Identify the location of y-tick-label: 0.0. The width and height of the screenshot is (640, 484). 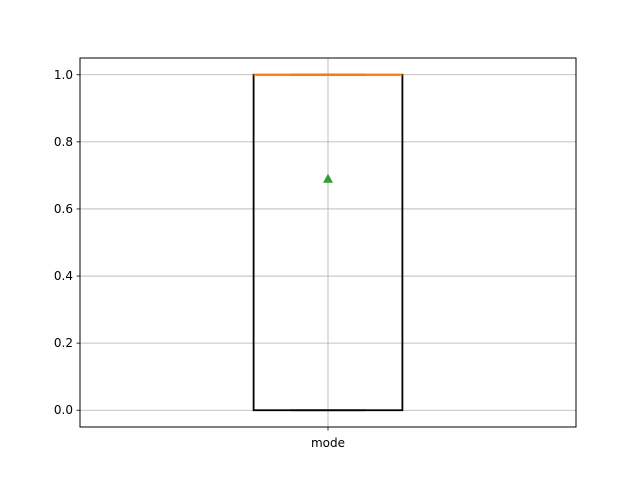
(63, 410).